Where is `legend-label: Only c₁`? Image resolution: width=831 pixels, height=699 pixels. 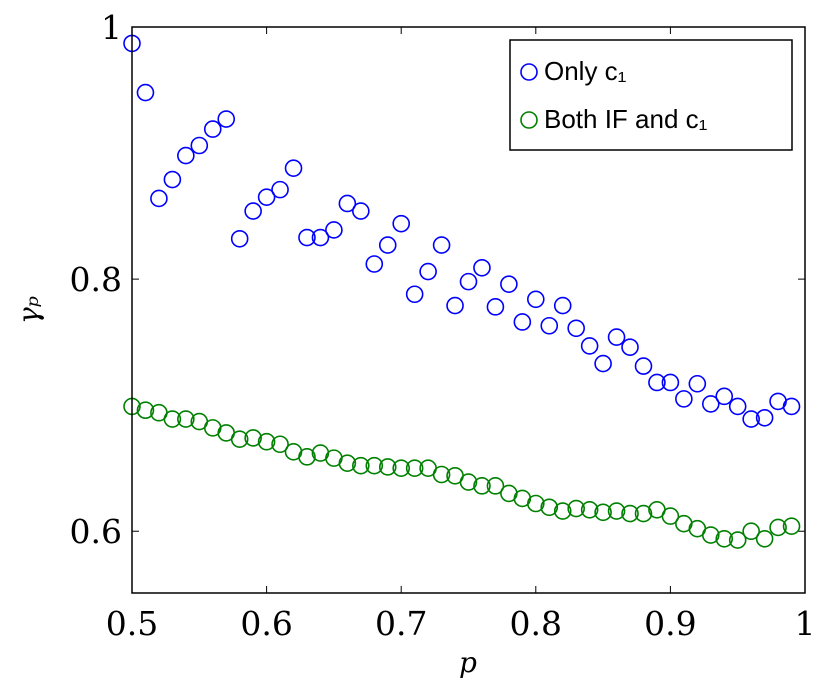
legend-label: Only c₁ is located at coordinates (585, 71).